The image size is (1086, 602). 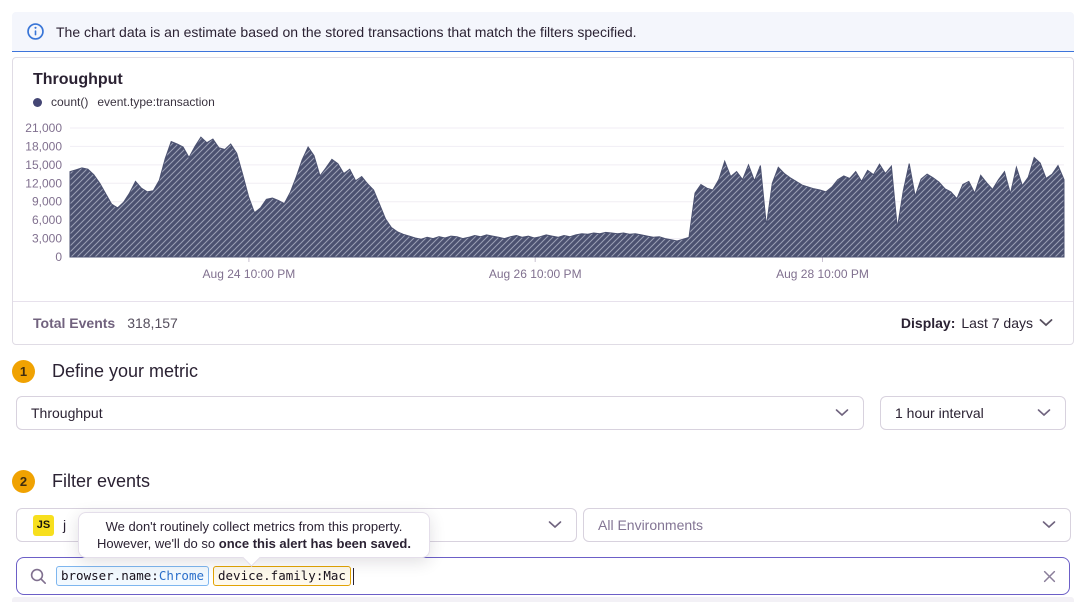 What do you see at coordinates (543, 599) in the screenshot?
I see `next-panel-edge` at bounding box center [543, 599].